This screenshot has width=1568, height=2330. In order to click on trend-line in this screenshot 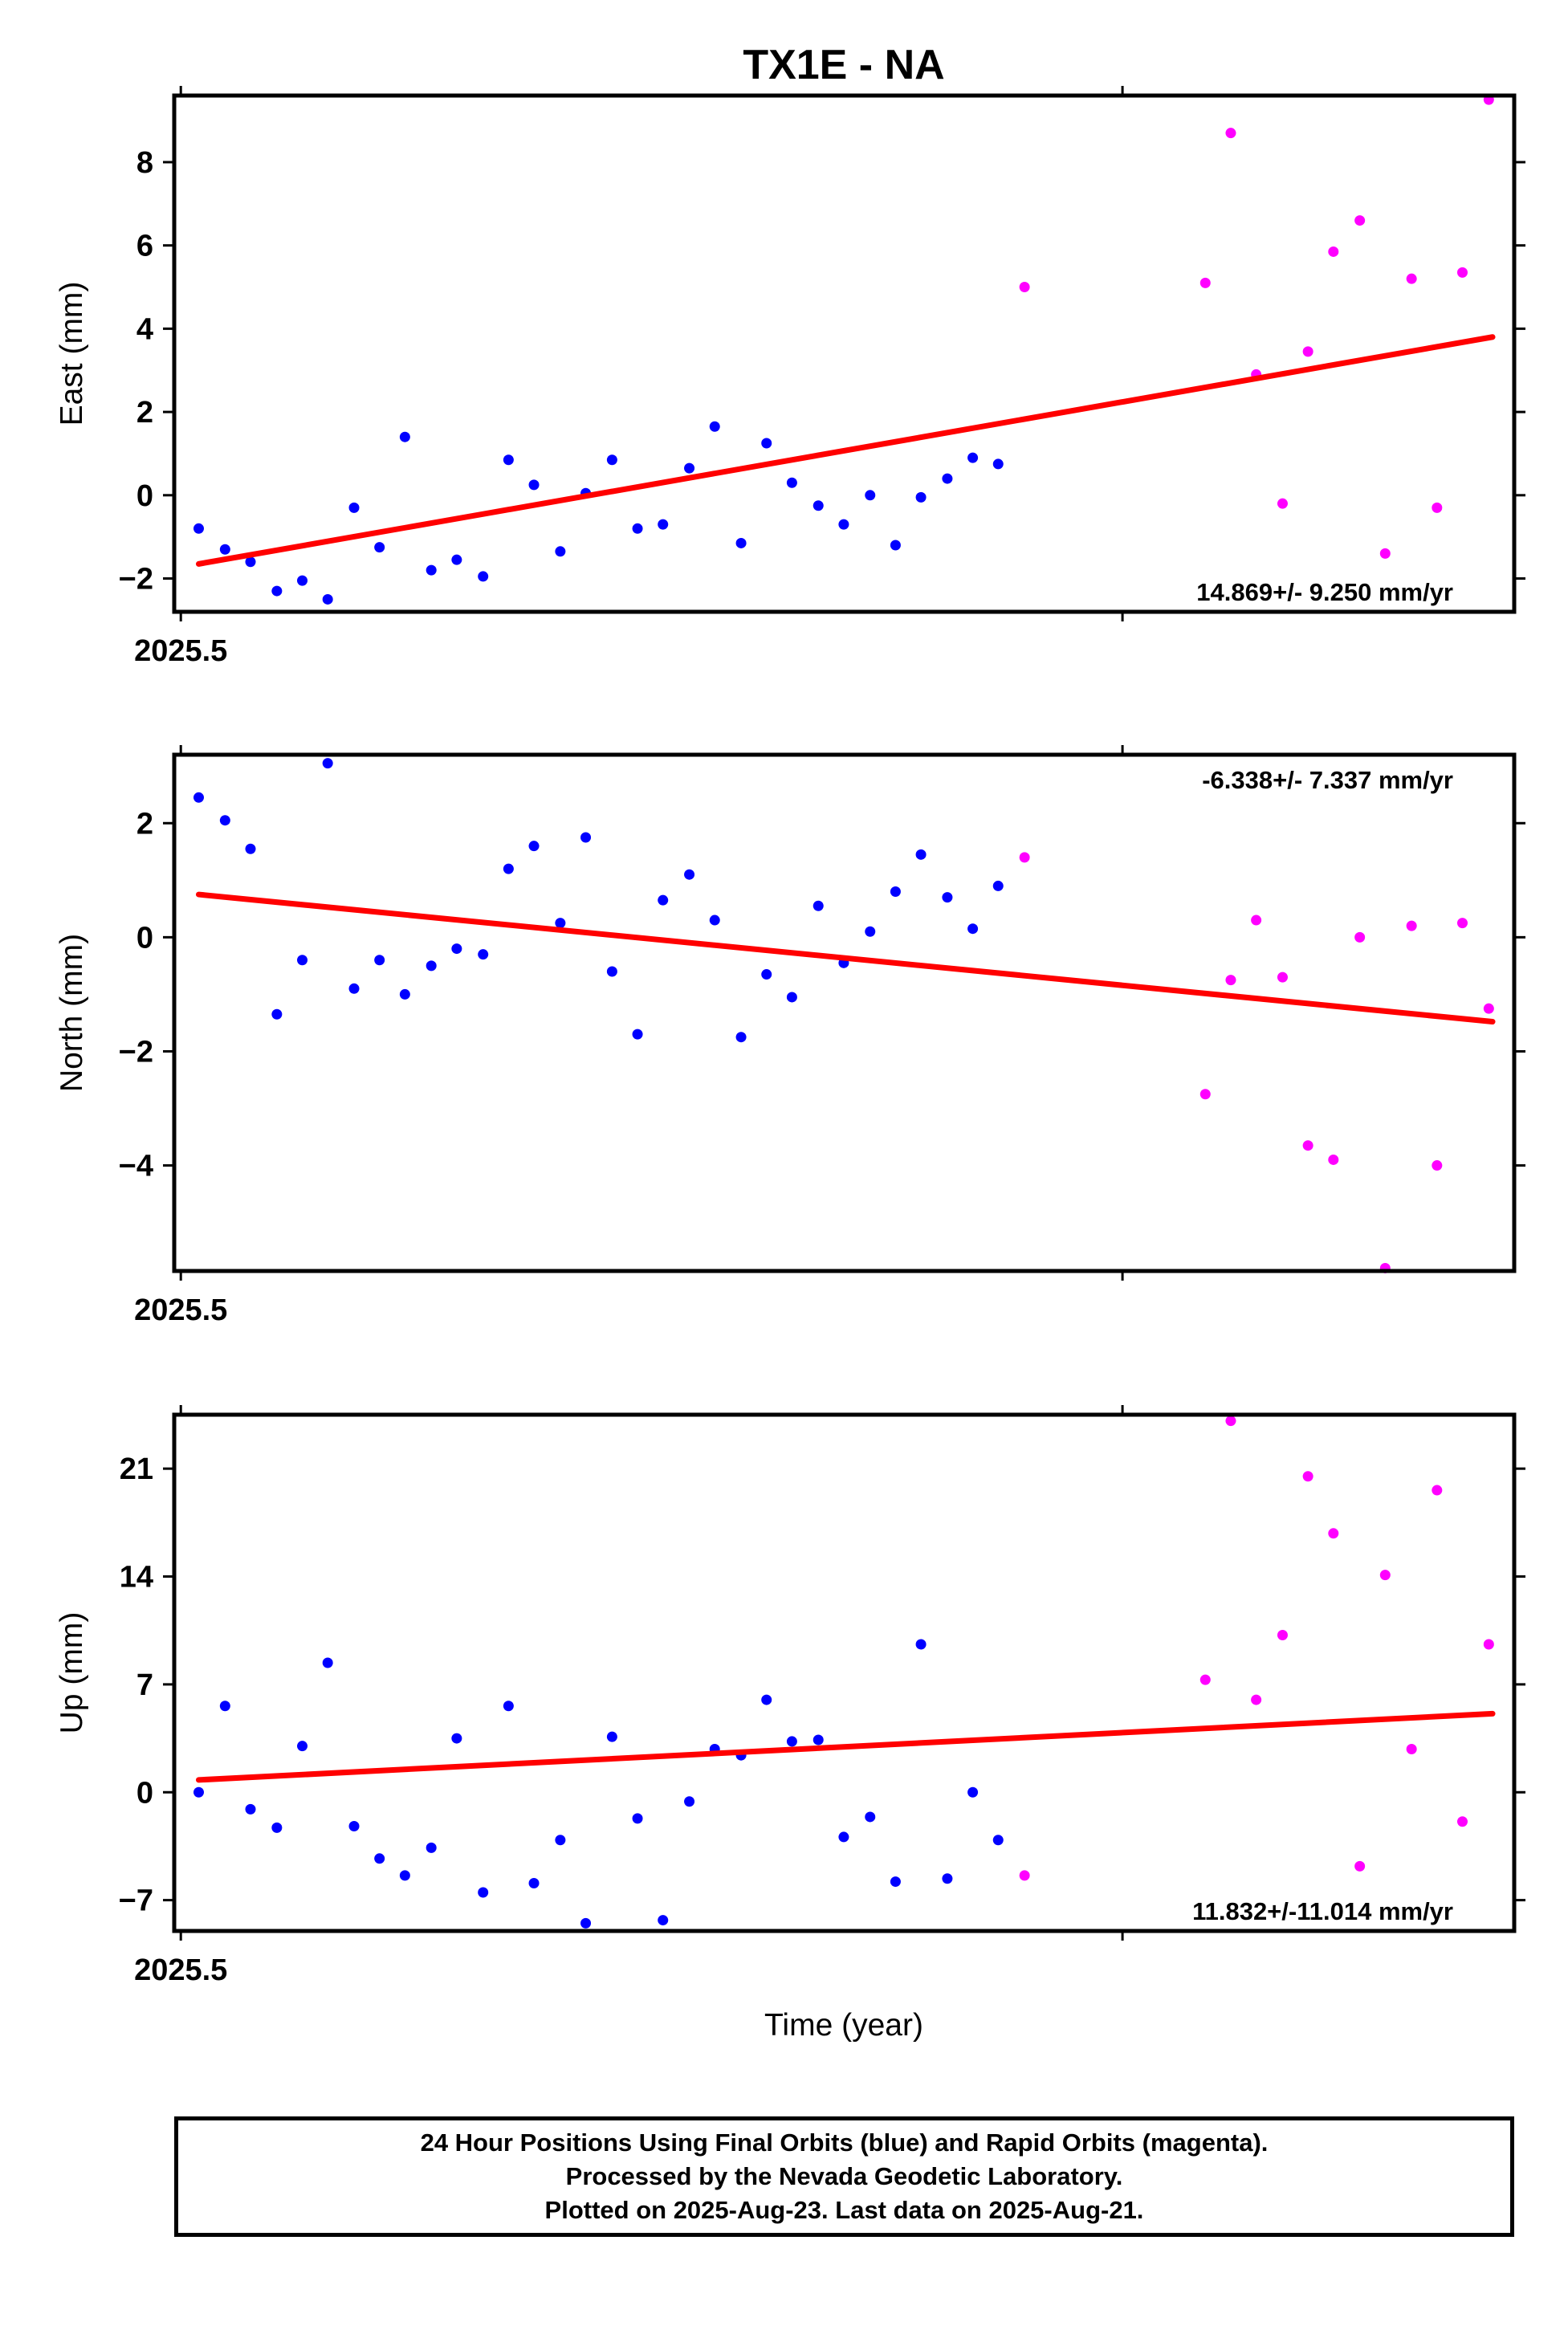, I will do `click(845, 450)`.